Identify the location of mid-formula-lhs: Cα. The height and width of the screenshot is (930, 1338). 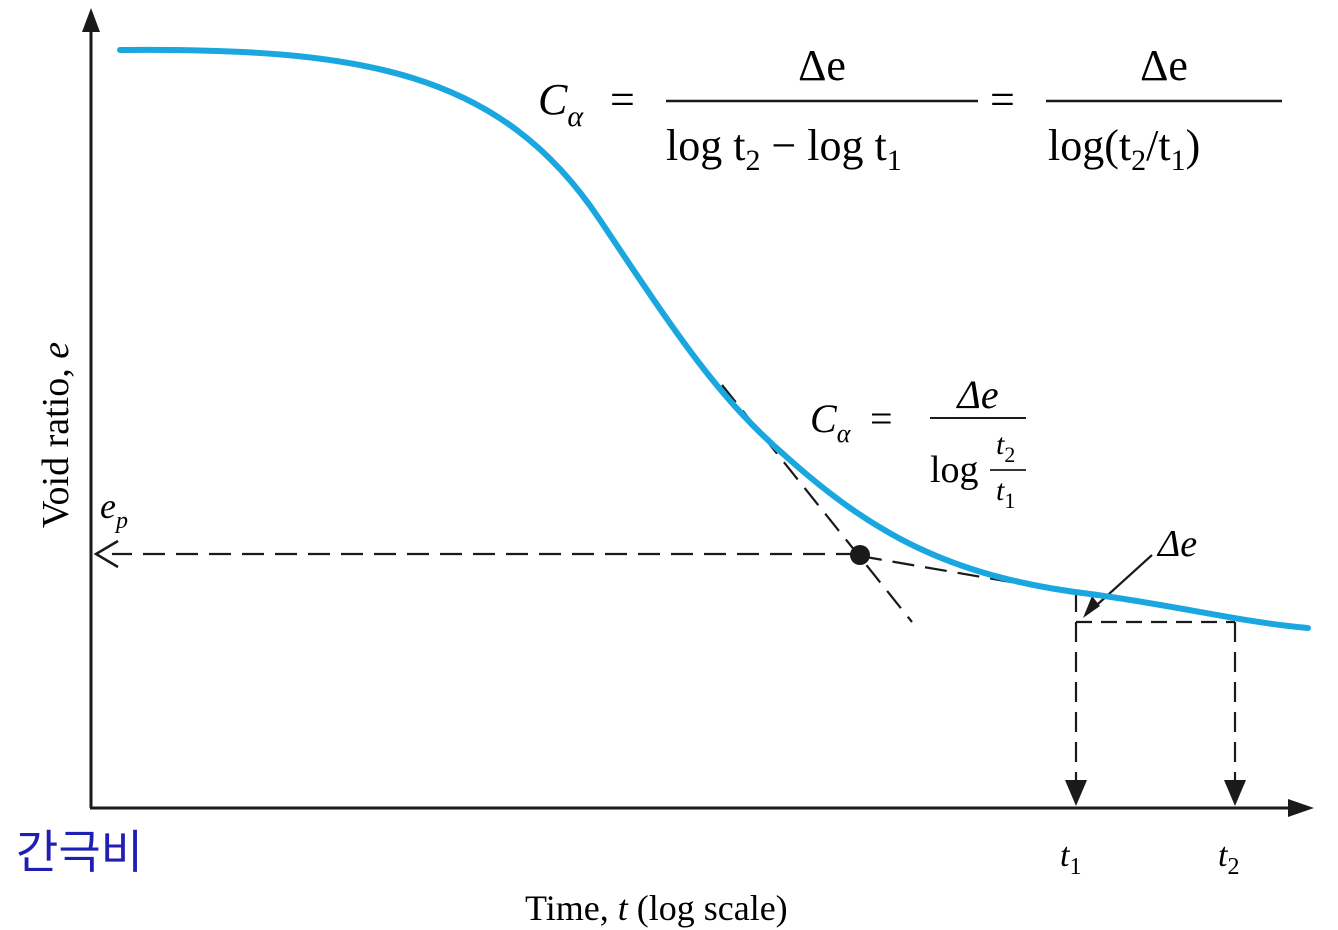
(831, 422).